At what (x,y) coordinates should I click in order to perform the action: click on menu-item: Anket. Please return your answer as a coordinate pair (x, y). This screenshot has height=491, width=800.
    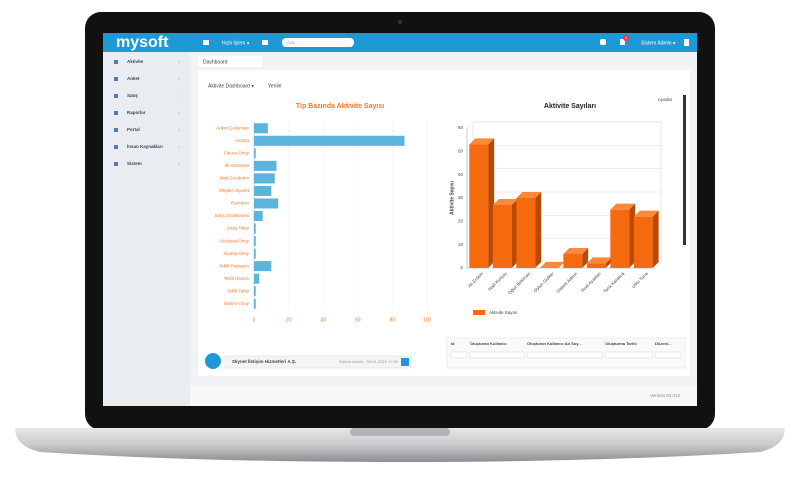
    Looking at the image, I should click on (133, 78).